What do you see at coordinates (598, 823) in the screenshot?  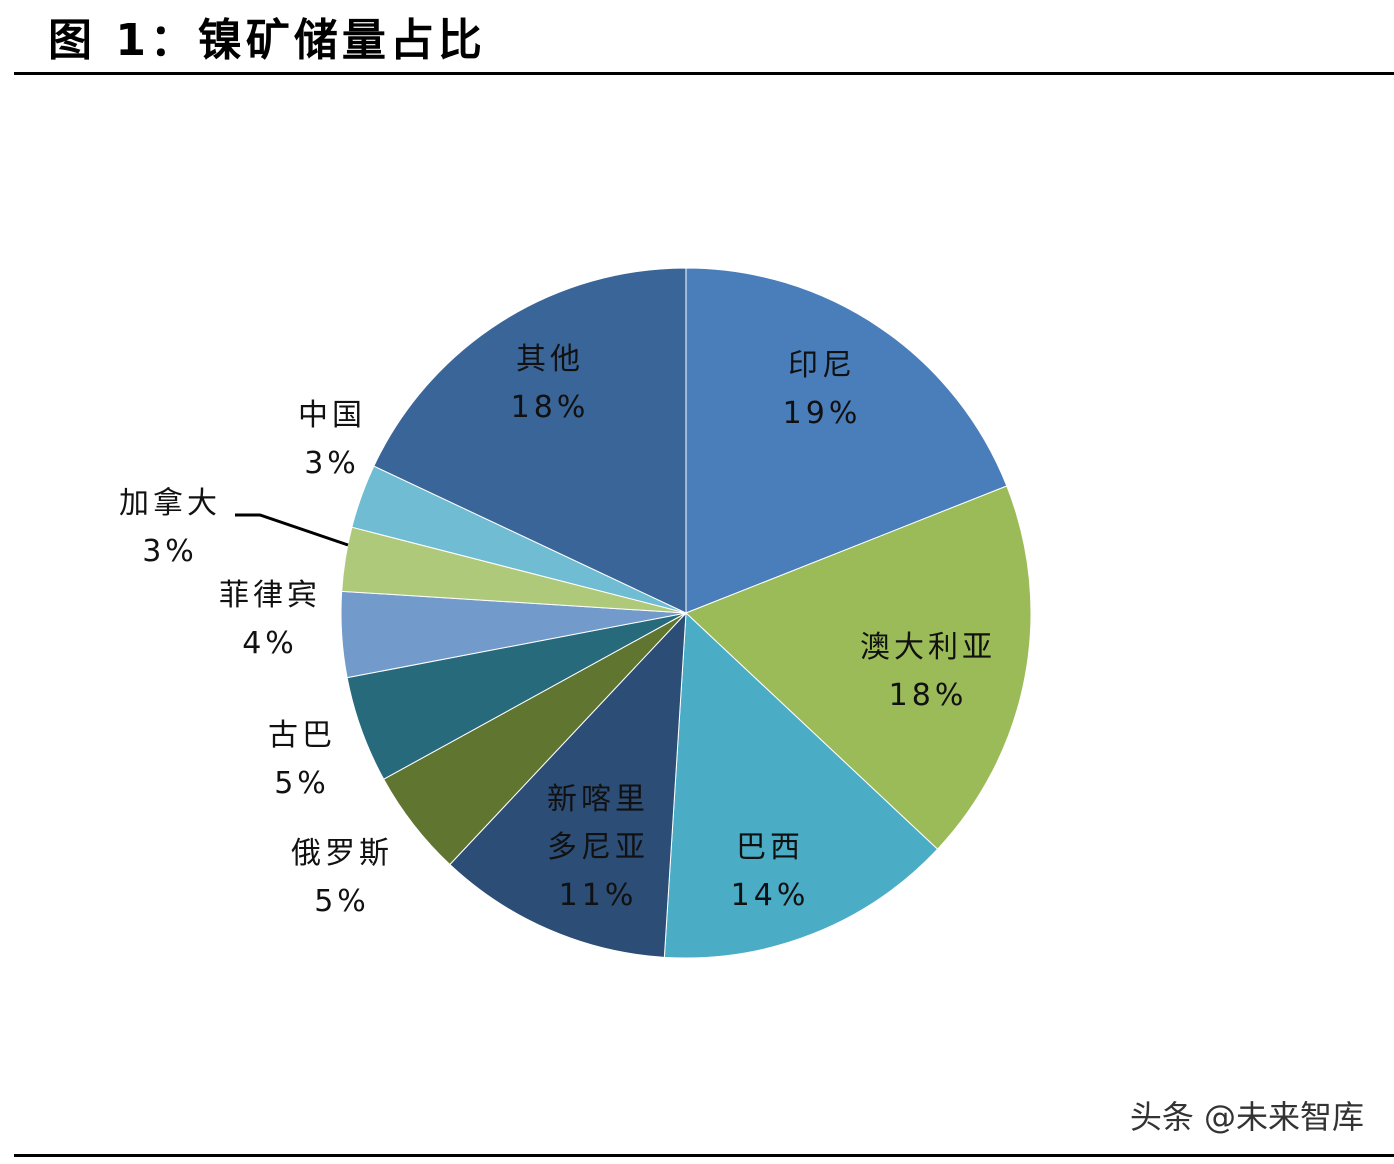 I see `category-label: 新喀里多尼亚` at bounding box center [598, 823].